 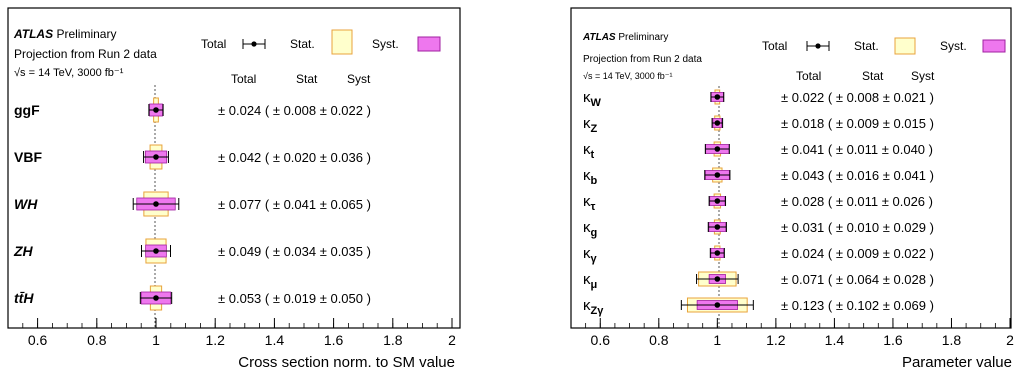 I want to click on right-x-tick-label: 0.6, so click(x=601, y=340).